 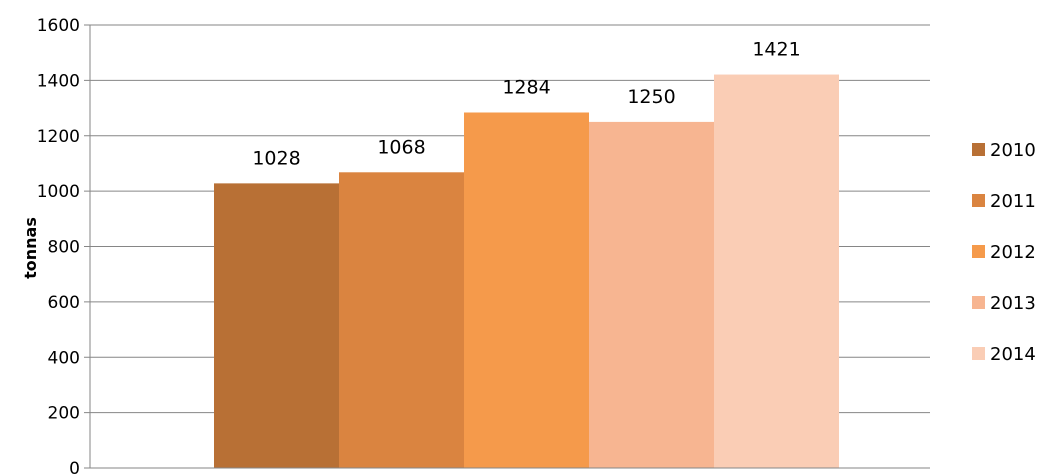 I want to click on y-tick-label: 1400, so click(x=58, y=81).